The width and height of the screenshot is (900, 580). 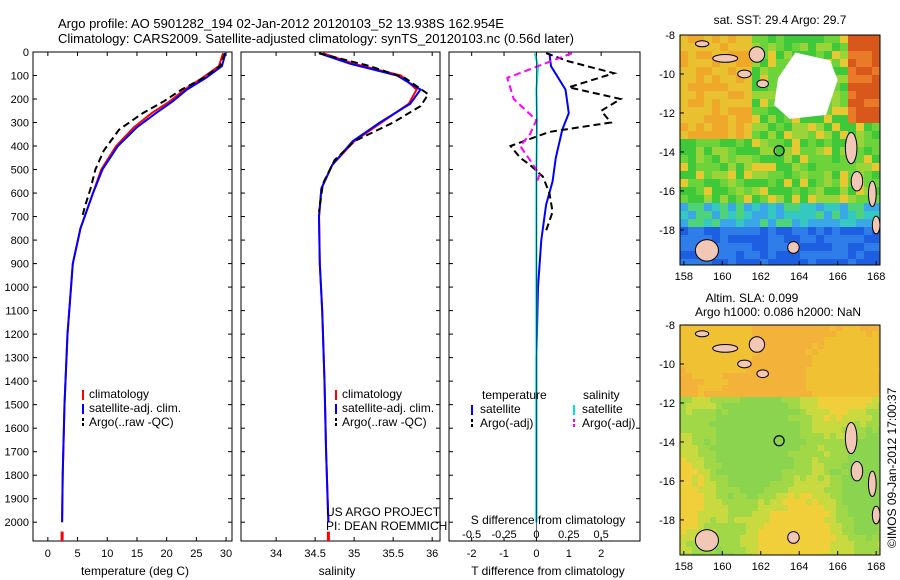 I want to click on y-tick-label: 600, so click(x=20, y=194).